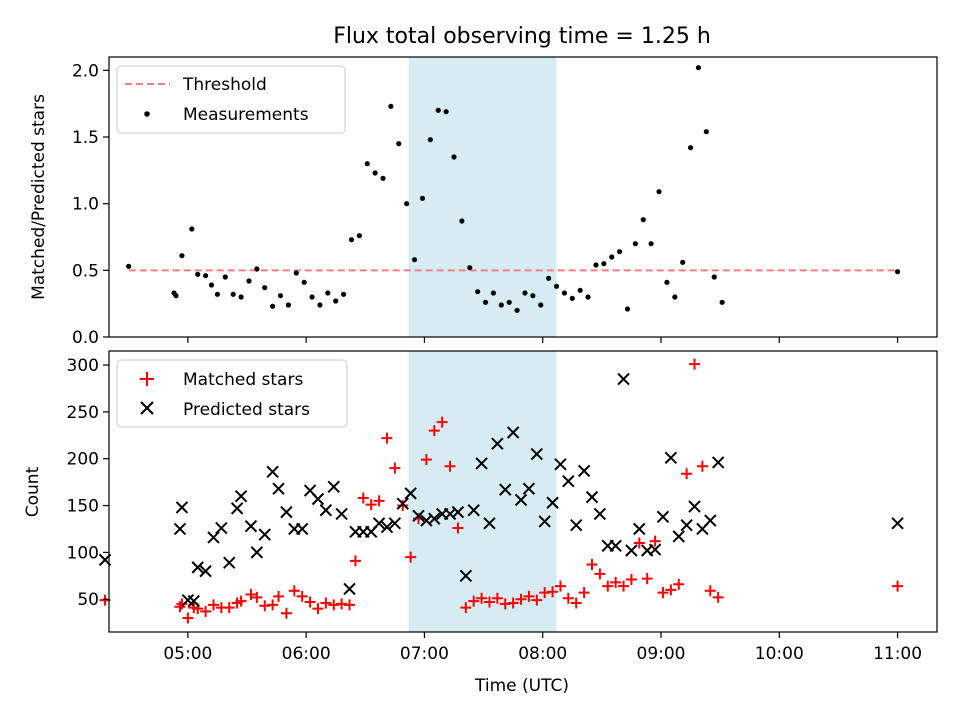 This screenshot has height=720, width=960. Describe the element at coordinates (243, 380) in the screenshot. I see `legend-matched-label: Matched stars` at that location.